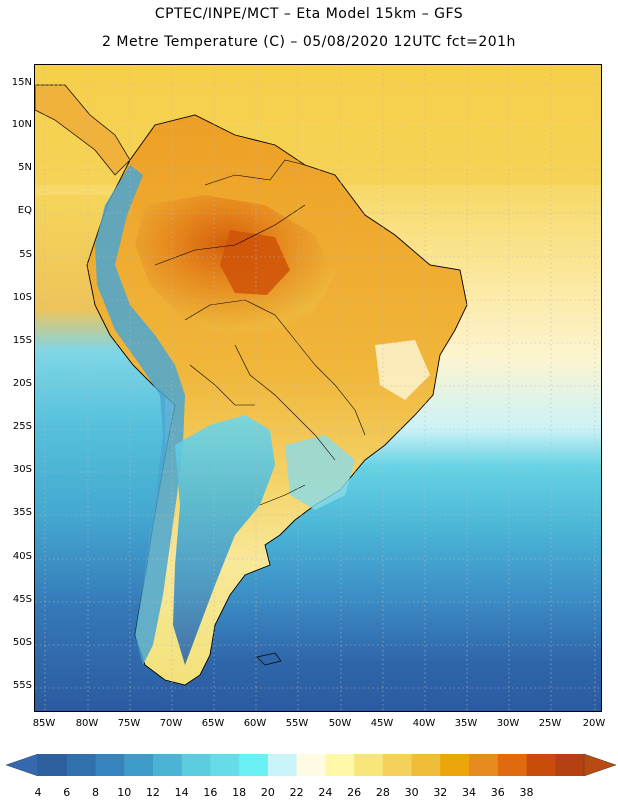 This screenshot has width=618, height=804. Describe the element at coordinates (87, 723) in the screenshot. I see `longitude-tick-label: 80W` at that location.